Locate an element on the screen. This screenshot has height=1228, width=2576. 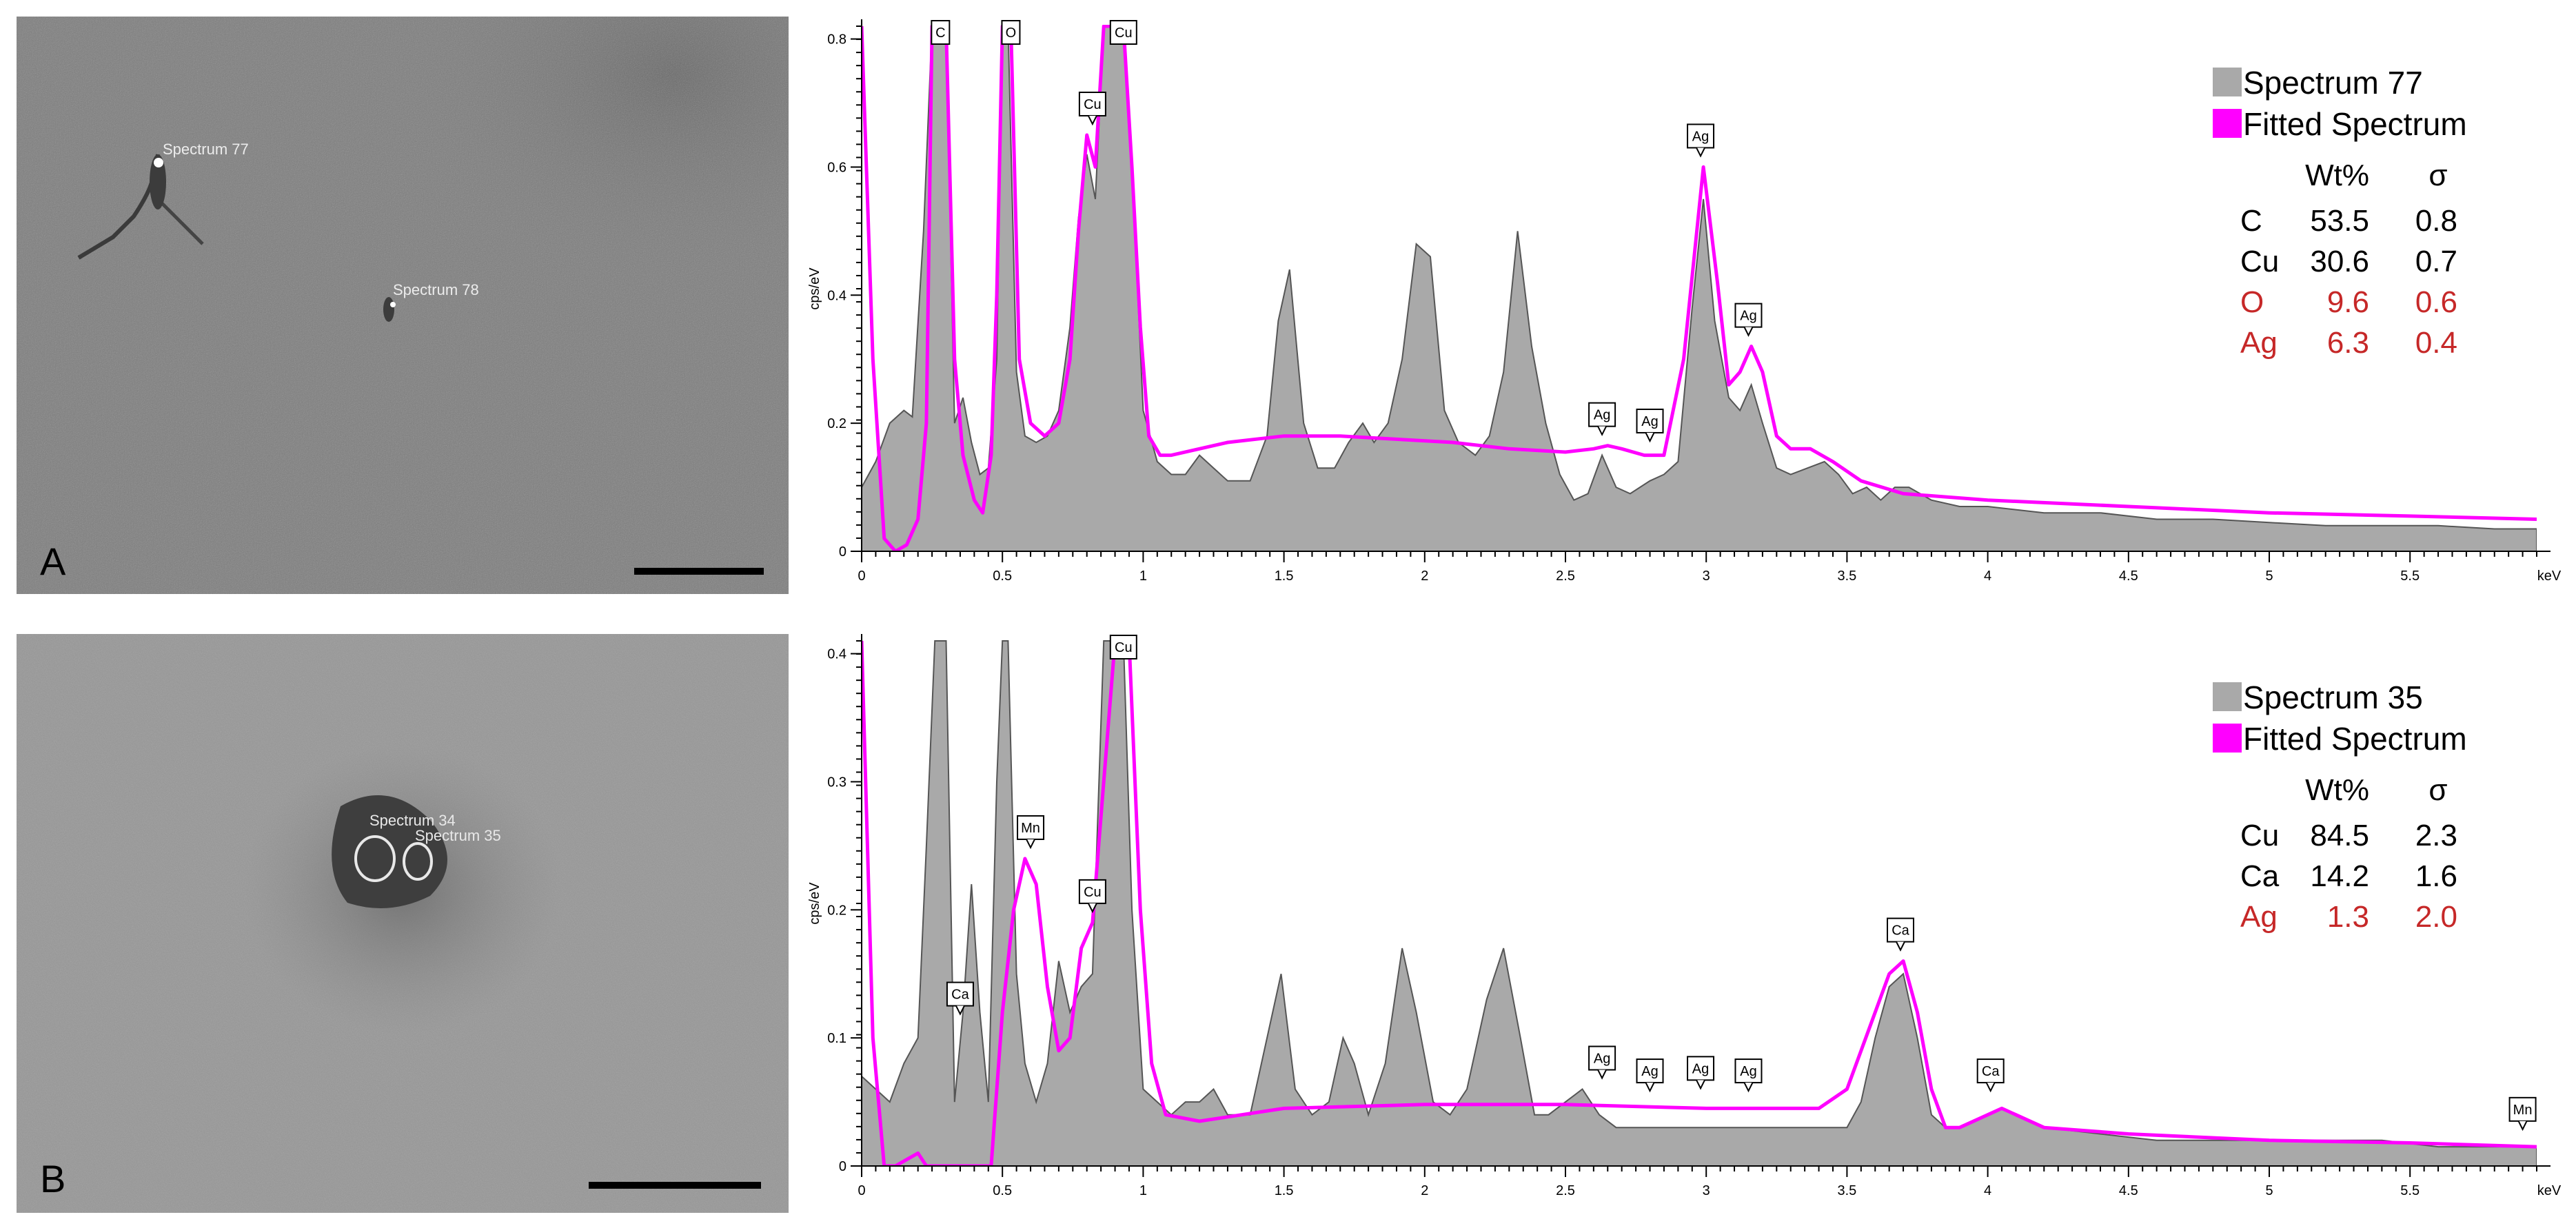
composition-sigma: 0.7 is located at coordinates (2436, 261).